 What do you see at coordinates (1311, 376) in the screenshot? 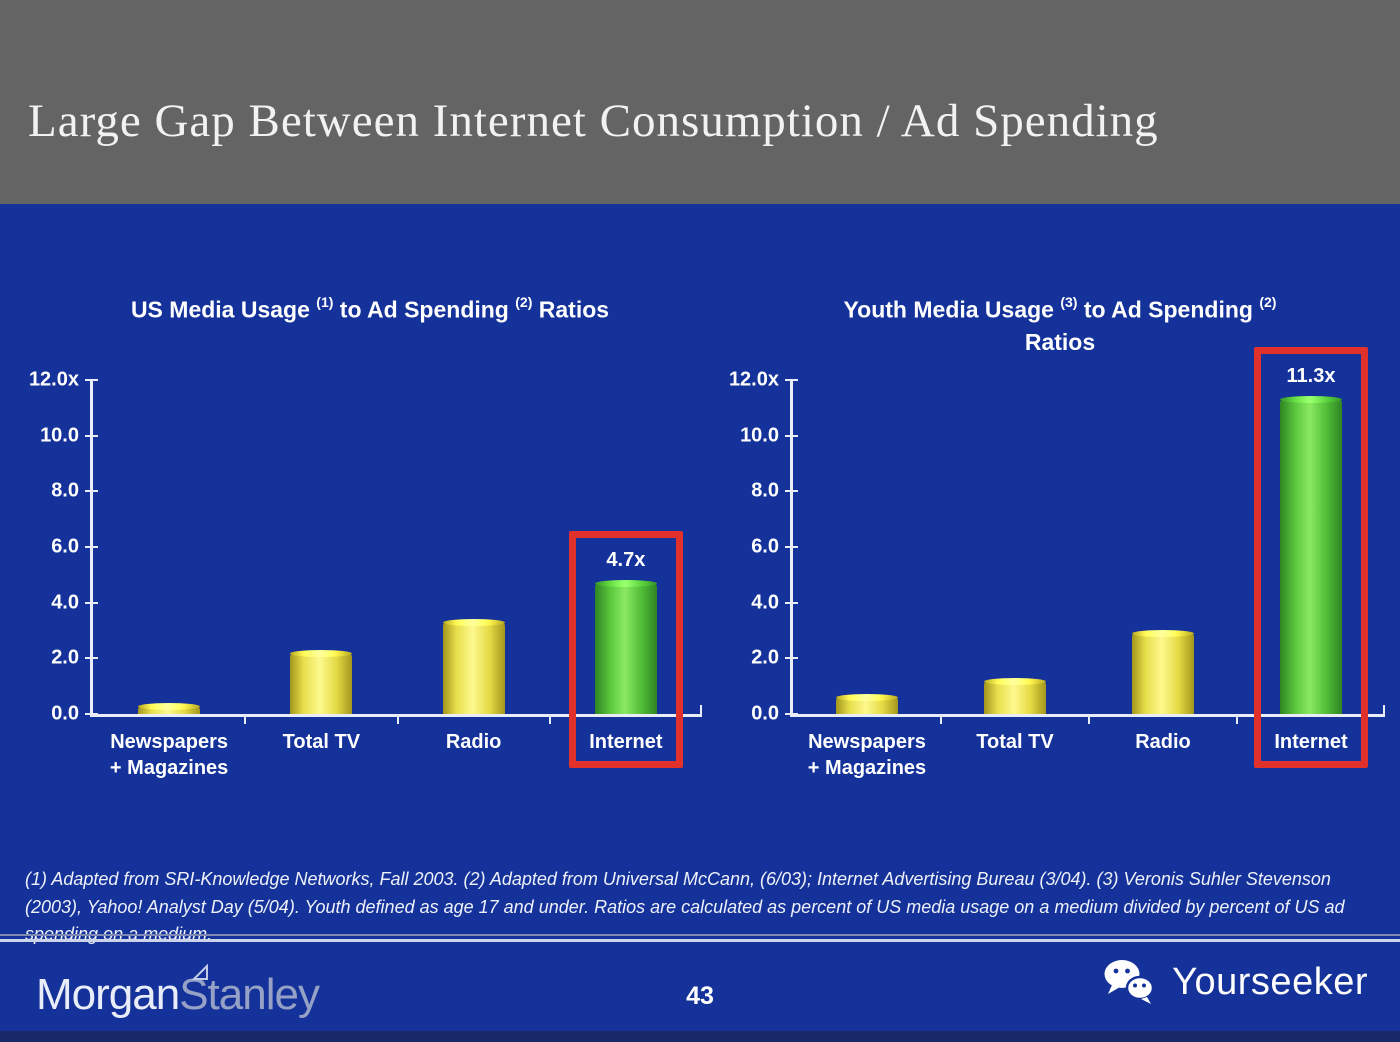
I see `bar-value-label: 11.3x` at bounding box center [1311, 376].